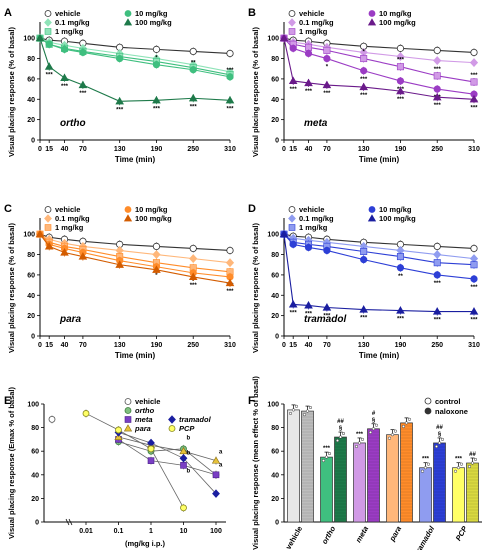 This screenshot has height=550, width=488. I want to click on significance-label: b, so click(189, 438).